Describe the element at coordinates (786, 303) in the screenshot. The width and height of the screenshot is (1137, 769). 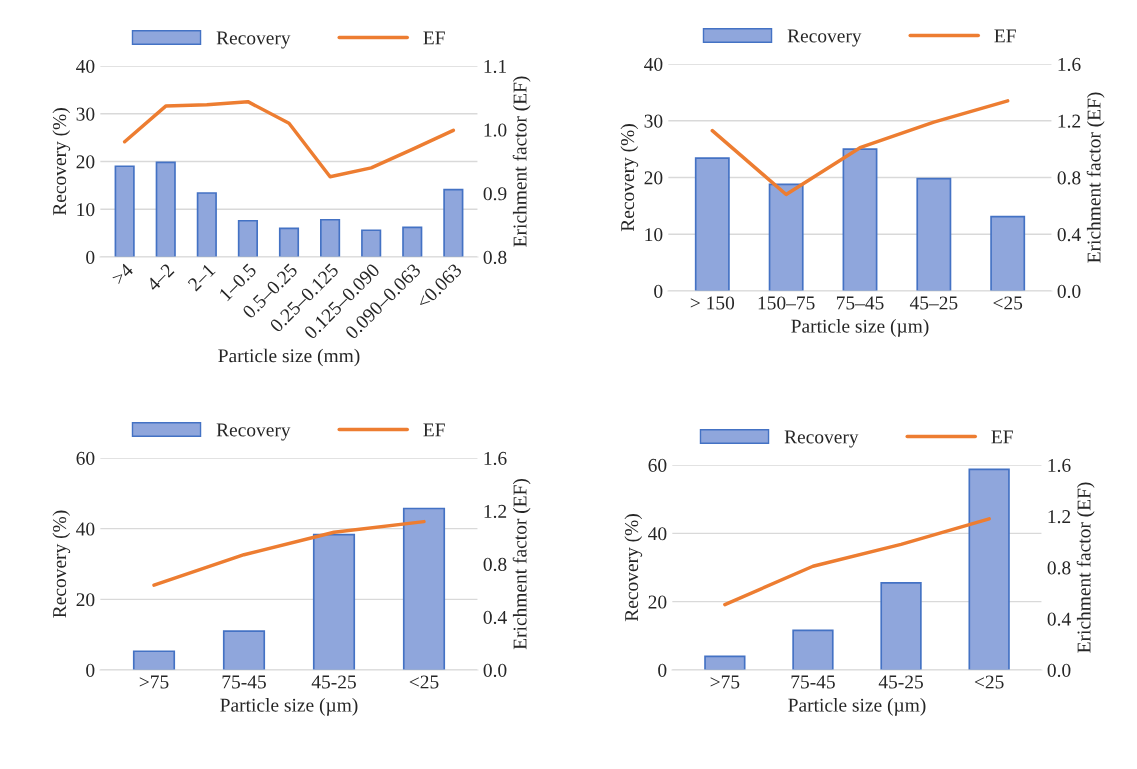
I see `x-tick-label: 150–75` at that location.